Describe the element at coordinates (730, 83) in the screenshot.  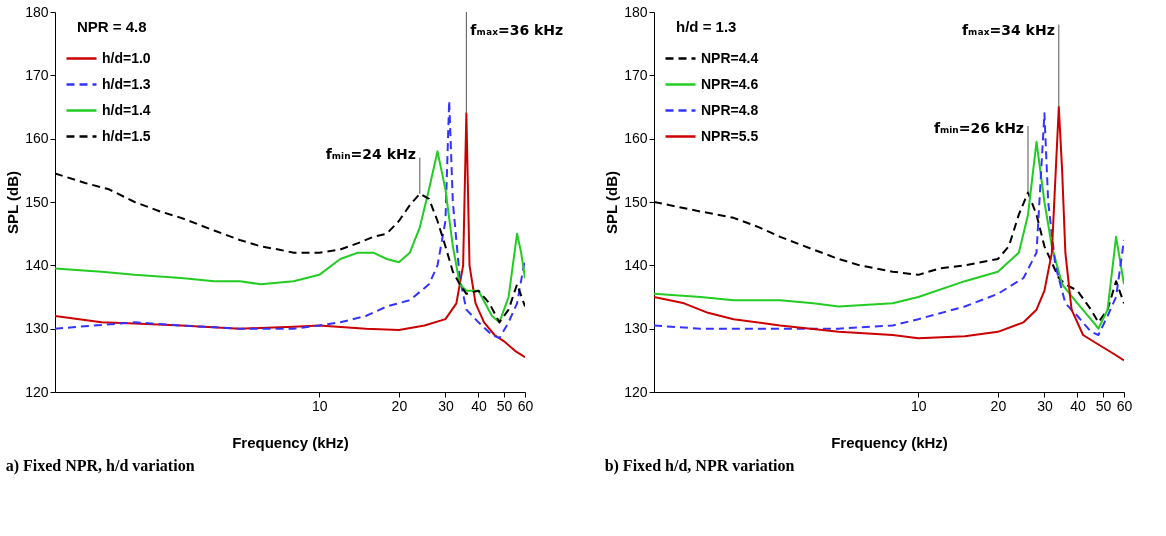
I see `legend-label: NPR=4.6` at that location.